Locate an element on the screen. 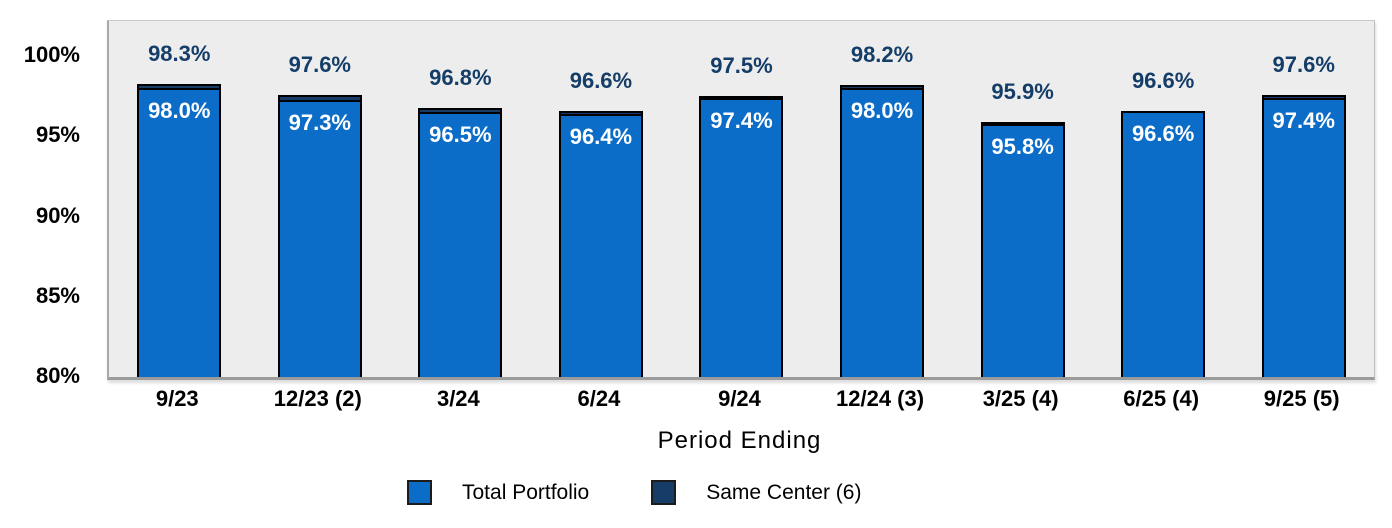 This screenshot has width=1392, height=528. bar-group: 96.5% 96.8% is located at coordinates (460, 199).